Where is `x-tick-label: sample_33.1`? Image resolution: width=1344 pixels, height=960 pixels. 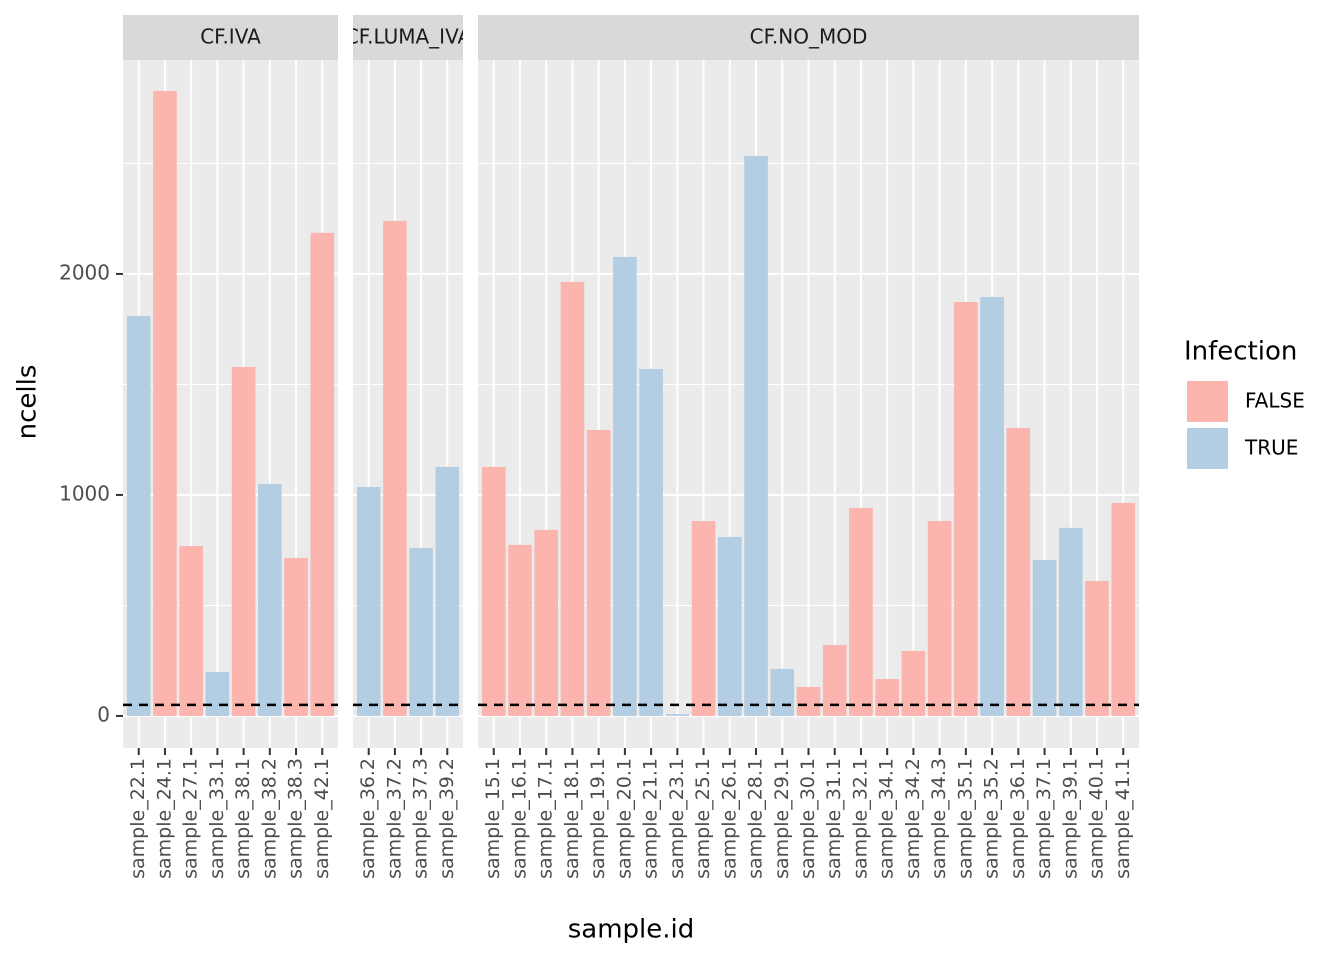 x-tick-label: sample_33.1 is located at coordinates (217, 818).